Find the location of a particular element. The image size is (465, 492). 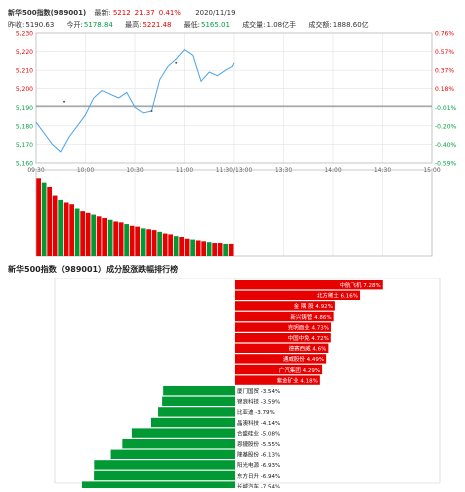

y-right-tick-label: -0.01% is located at coordinates (446, 108).